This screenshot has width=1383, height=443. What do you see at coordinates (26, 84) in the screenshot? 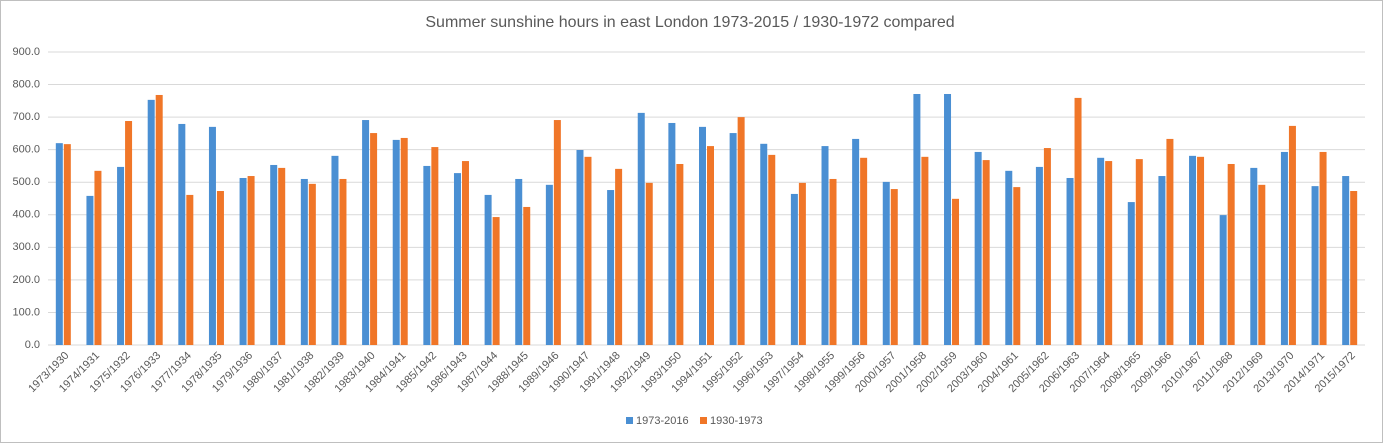
I see `y-tick-label: 800.0` at bounding box center [26, 84].